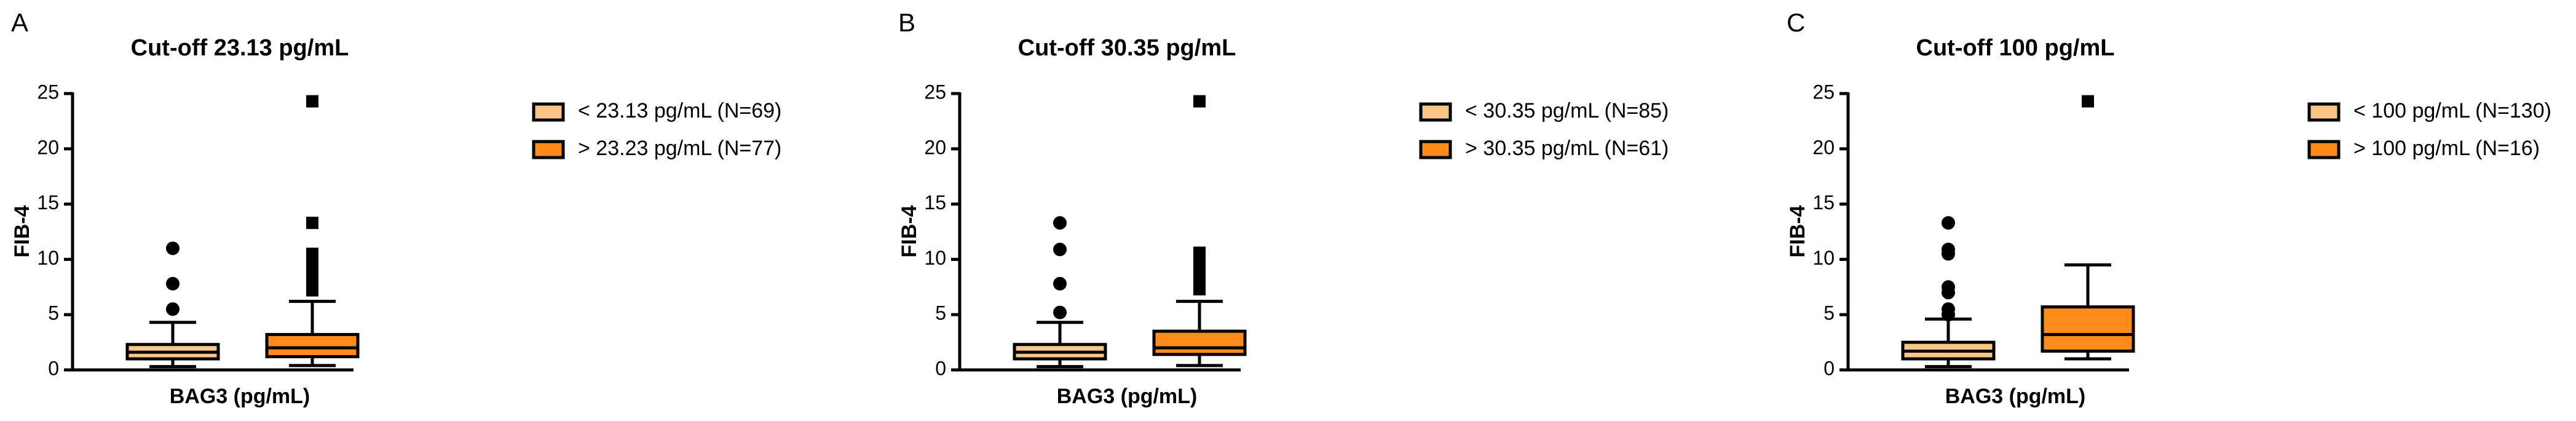 Image resolution: width=2576 pixels, height=421 pixels. What do you see at coordinates (1127, 48) in the screenshot?
I see `chart-title: Cut-off 30.35 pg/mL` at bounding box center [1127, 48].